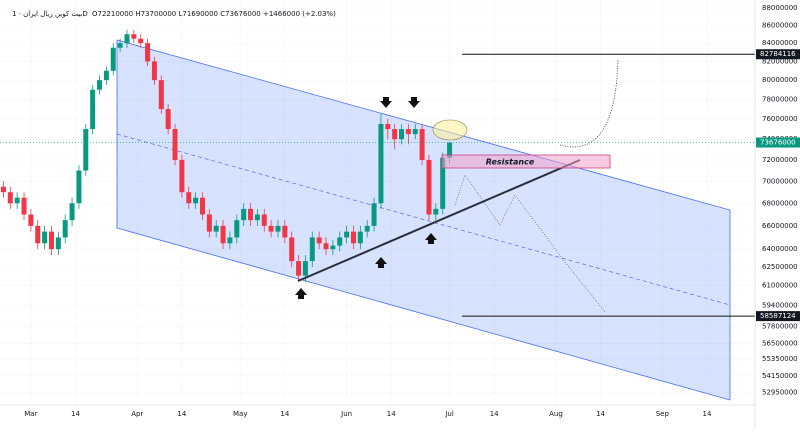 The width and height of the screenshot is (800, 432). I want to click on y-tick-label: 56500000, so click(780, 344).